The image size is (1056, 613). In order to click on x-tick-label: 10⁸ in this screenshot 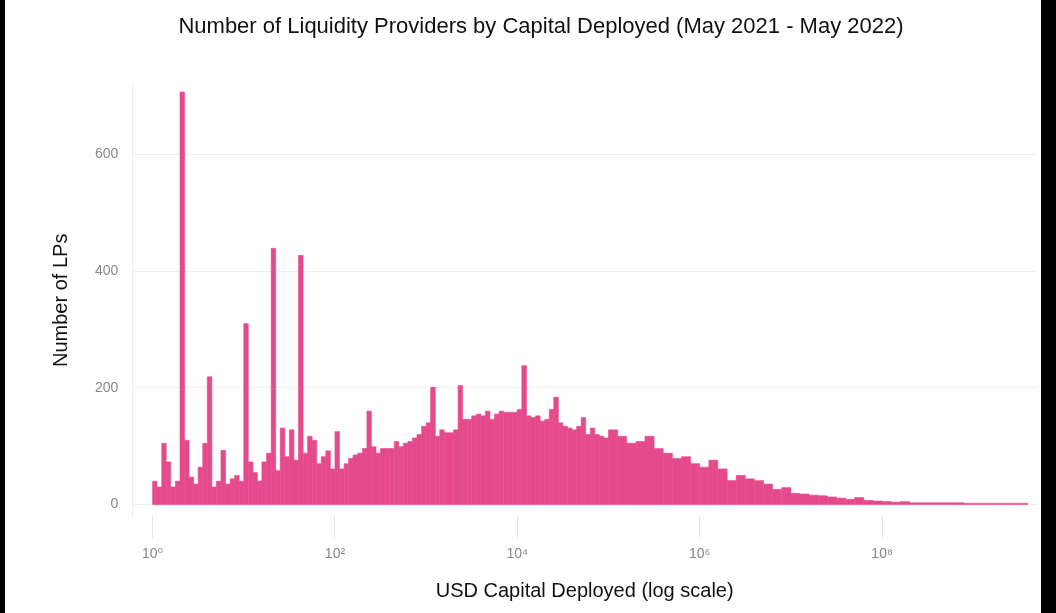, I will do `click(882, 553)`.